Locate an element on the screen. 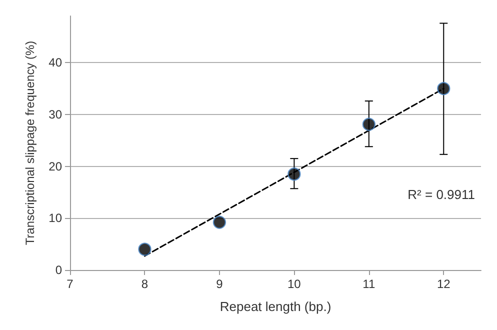 The image size is (497, 330). y-tick-label: 20 is located at coordinates (55, 166).